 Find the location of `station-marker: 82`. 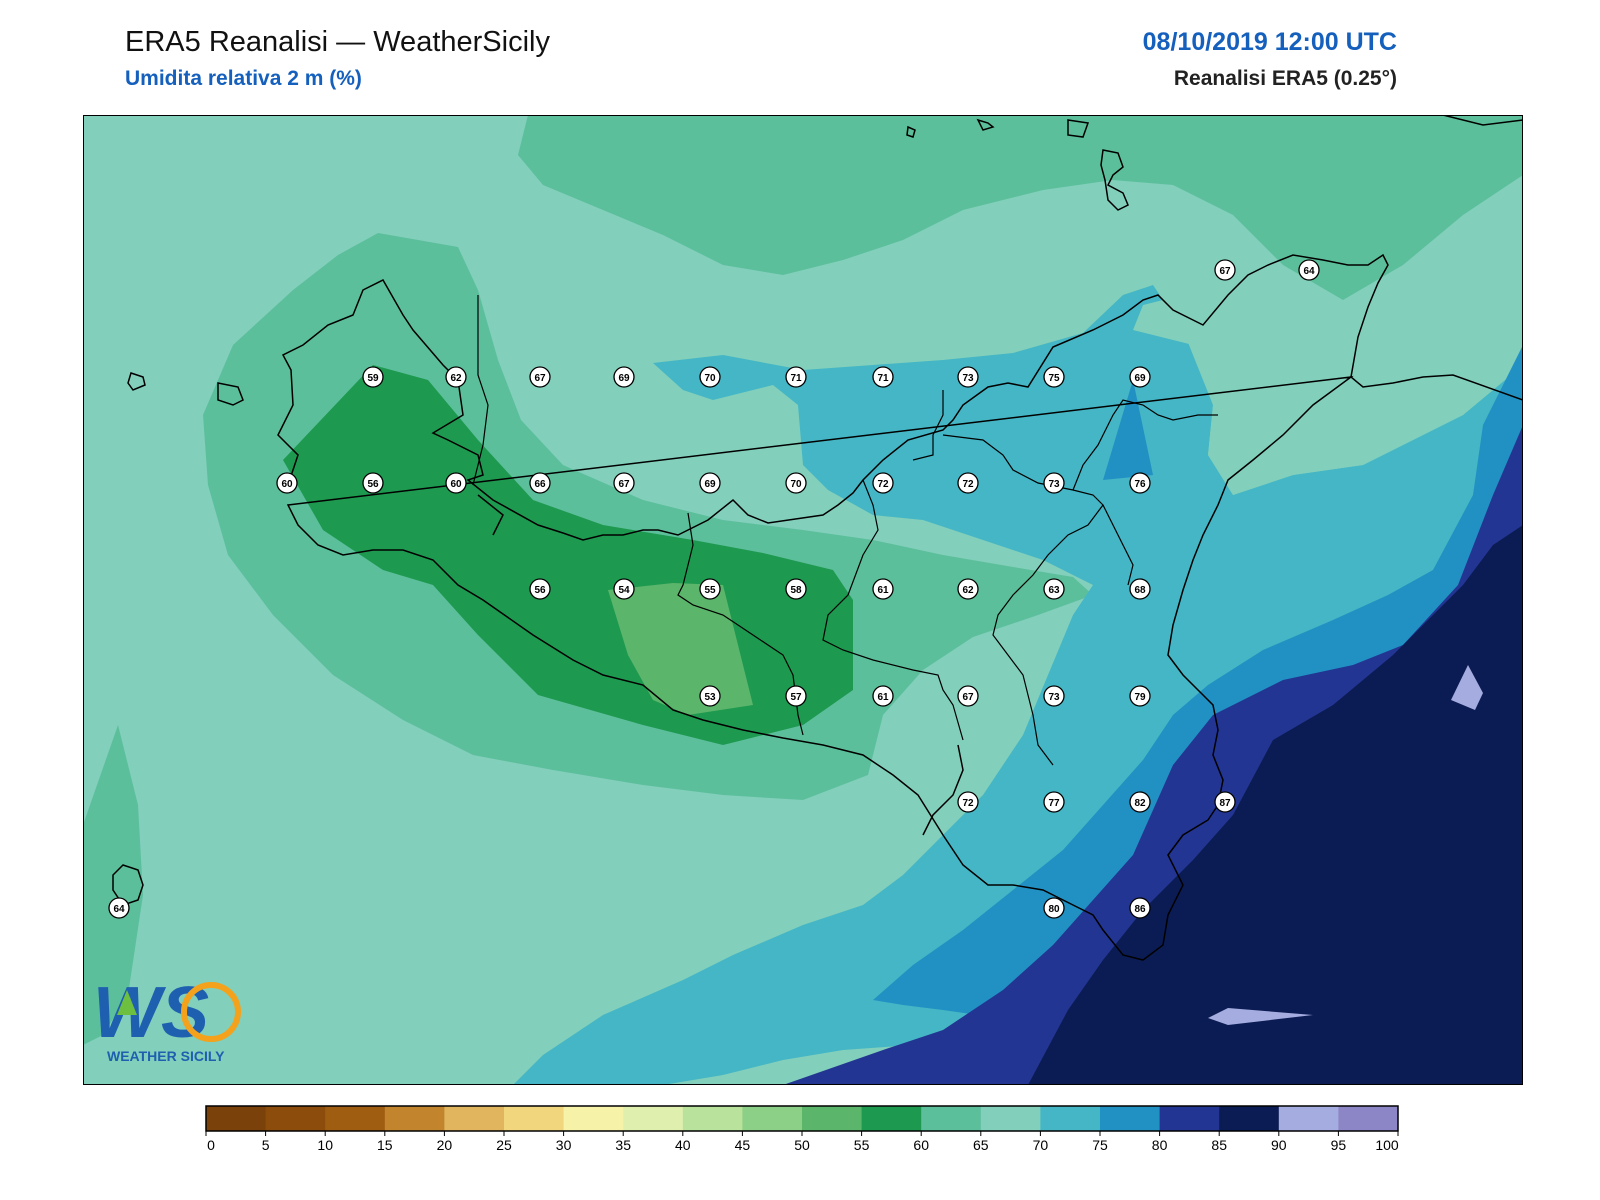

station-marker: 82 is located at coordinates (1140, 802).